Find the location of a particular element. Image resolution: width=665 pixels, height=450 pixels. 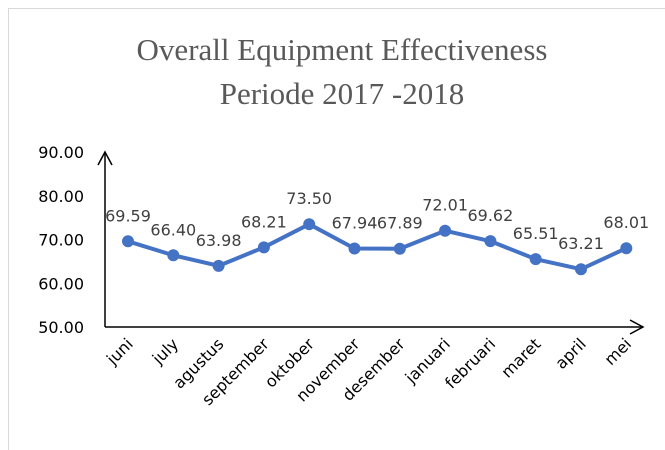

chart-title: Overall Equipment Effectiveness is located at coordinates (342, 49).